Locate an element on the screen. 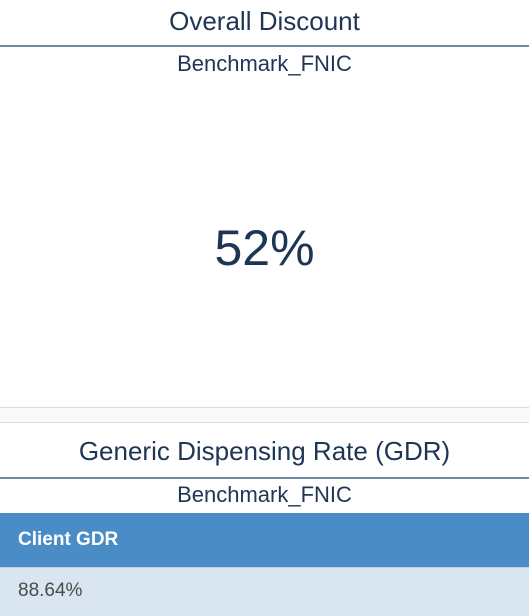 This screenshot has height=616, width=529. overall-discount-title: Overall Discount is located at coordinates (264, 23).